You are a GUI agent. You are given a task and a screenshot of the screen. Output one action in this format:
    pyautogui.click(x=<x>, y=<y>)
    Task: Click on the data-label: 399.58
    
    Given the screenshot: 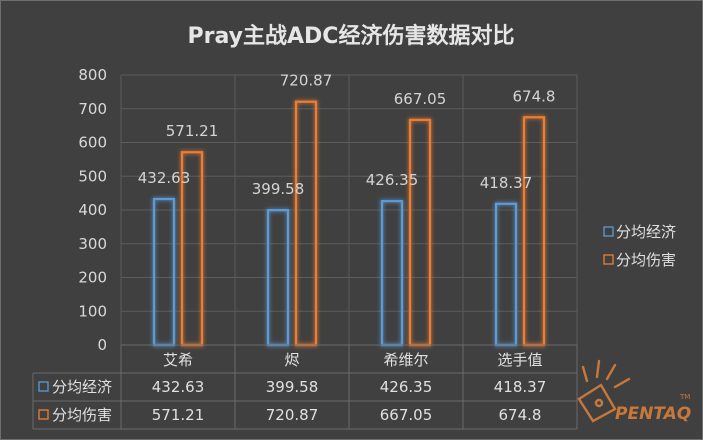 What is the action you would take?
    pyautogui.click(x=278, y=189)
    